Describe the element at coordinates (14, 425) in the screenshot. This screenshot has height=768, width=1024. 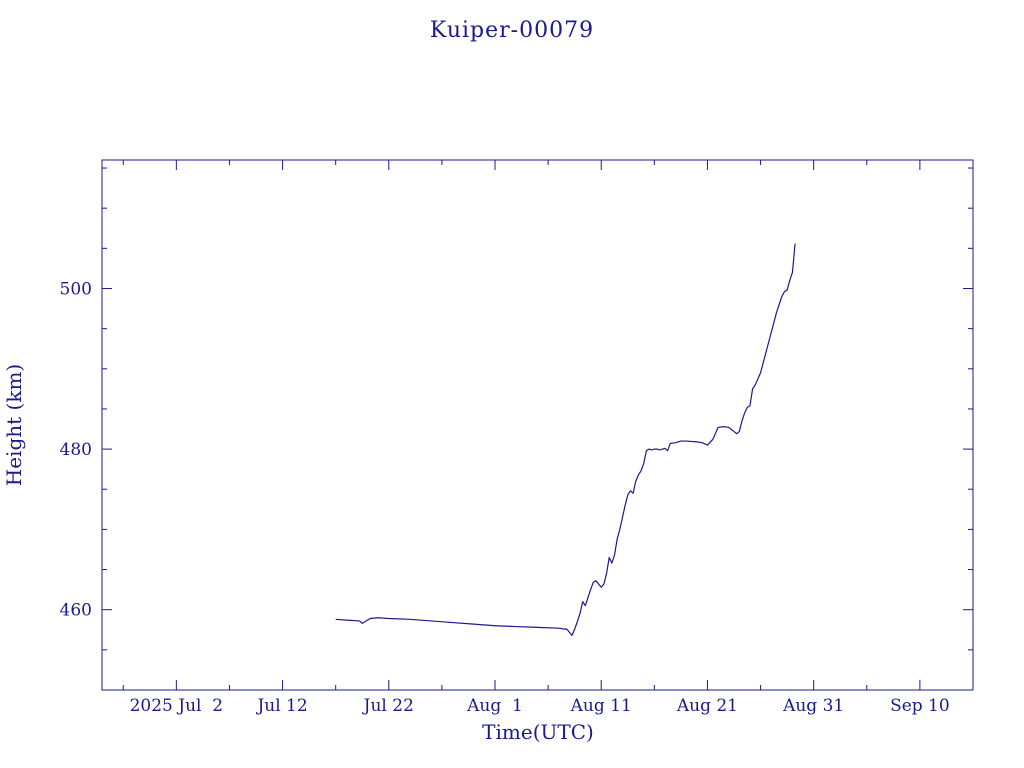
I see `y-axis-label: Height (km)` at that location.